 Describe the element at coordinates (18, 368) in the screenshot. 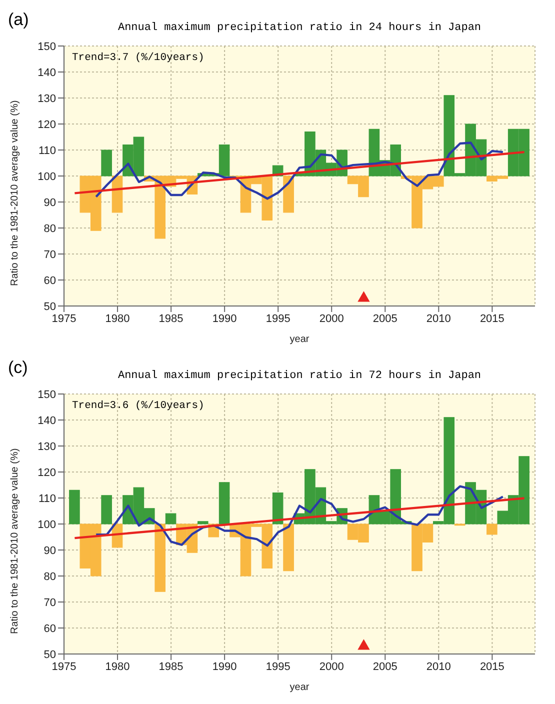

I see `text: (c)` at that location.